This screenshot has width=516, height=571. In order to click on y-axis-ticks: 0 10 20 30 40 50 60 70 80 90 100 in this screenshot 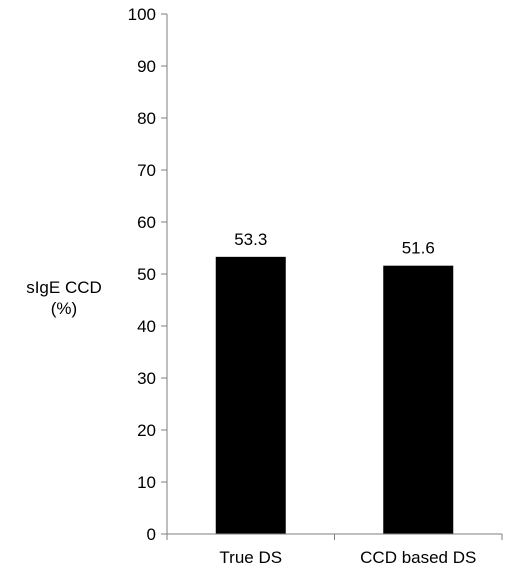, I will do `click(147, 274)`.